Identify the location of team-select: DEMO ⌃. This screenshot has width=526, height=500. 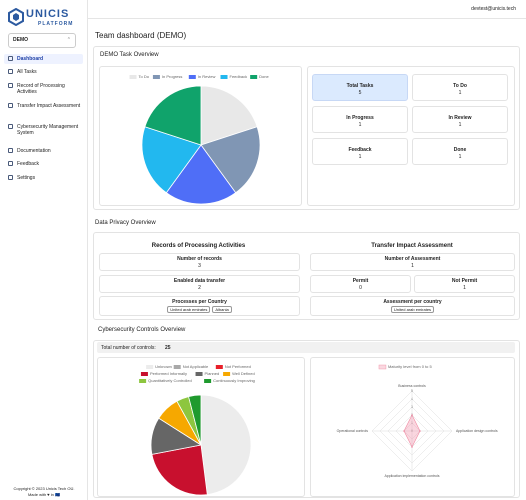
(42, 40).